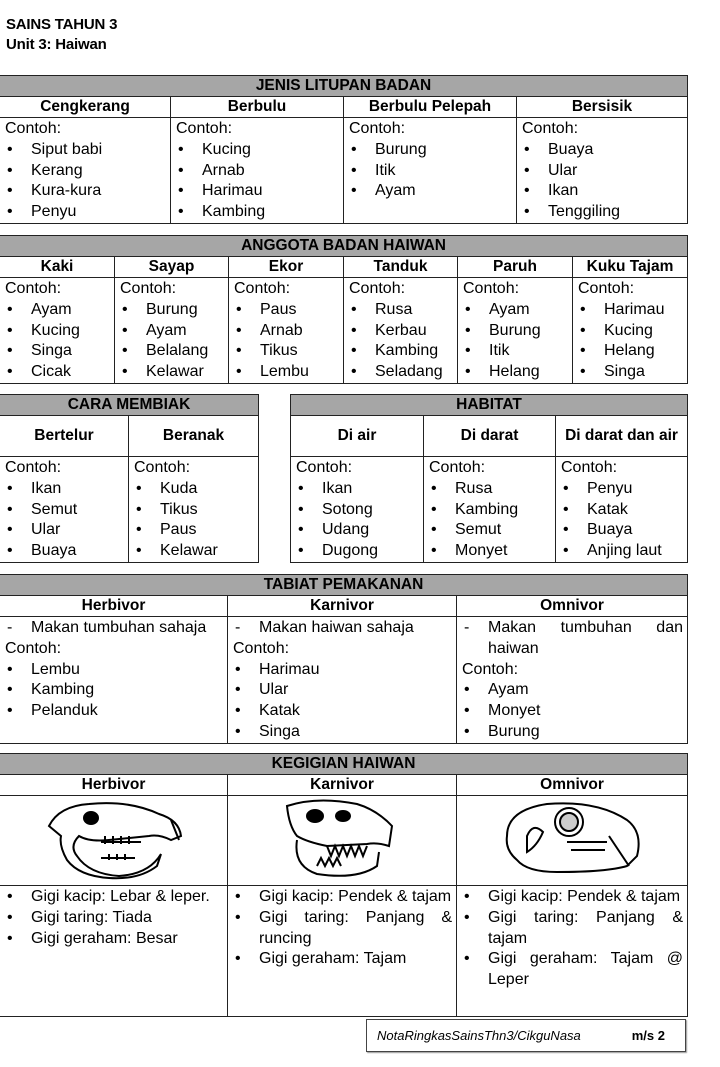  I want to click on item-text: Gigi geraham: Besar, so click(104, 938).